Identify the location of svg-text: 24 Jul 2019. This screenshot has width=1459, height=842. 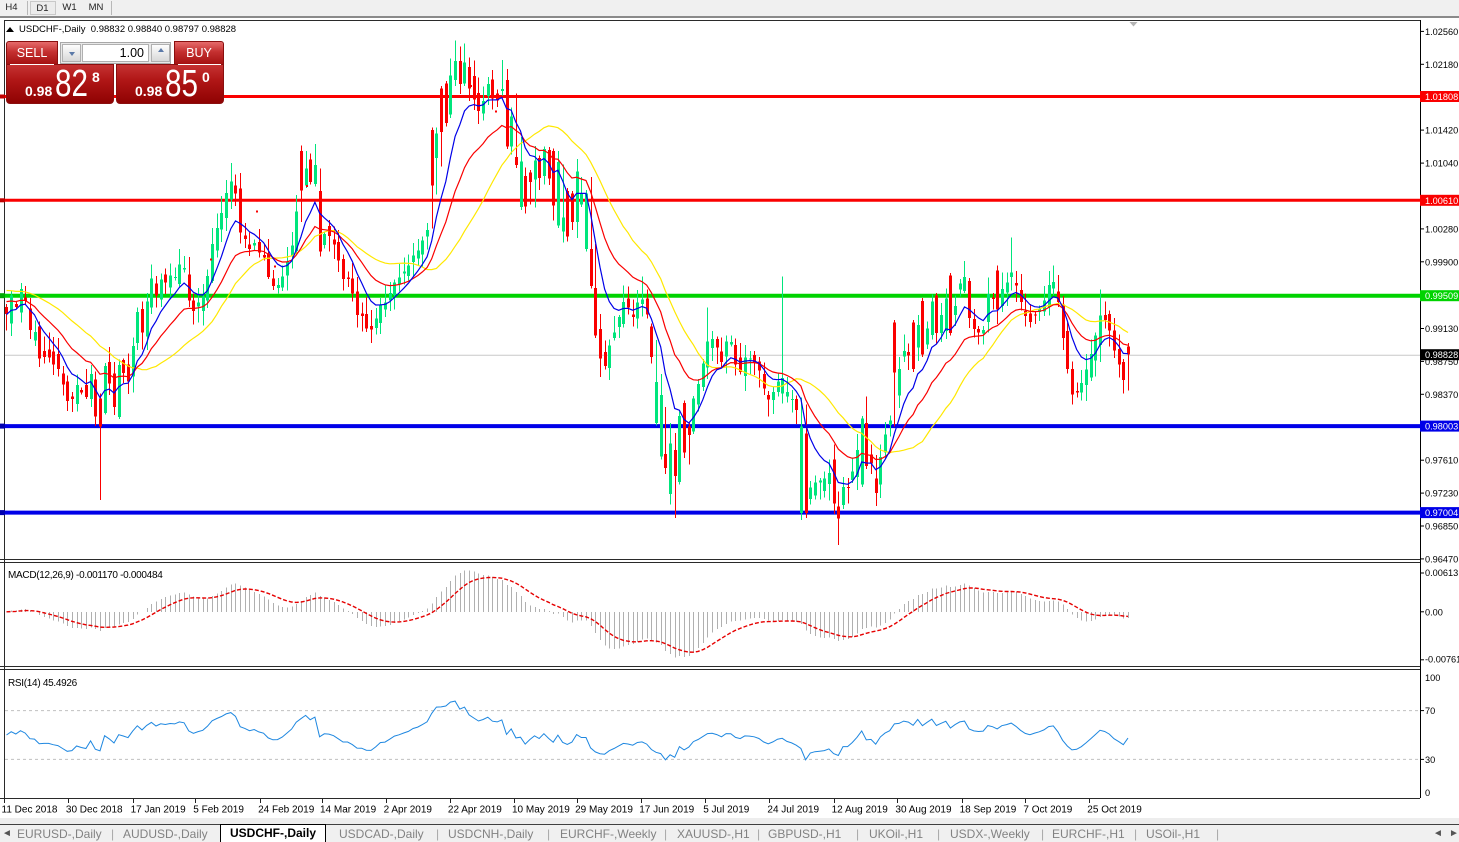
(793, 810).